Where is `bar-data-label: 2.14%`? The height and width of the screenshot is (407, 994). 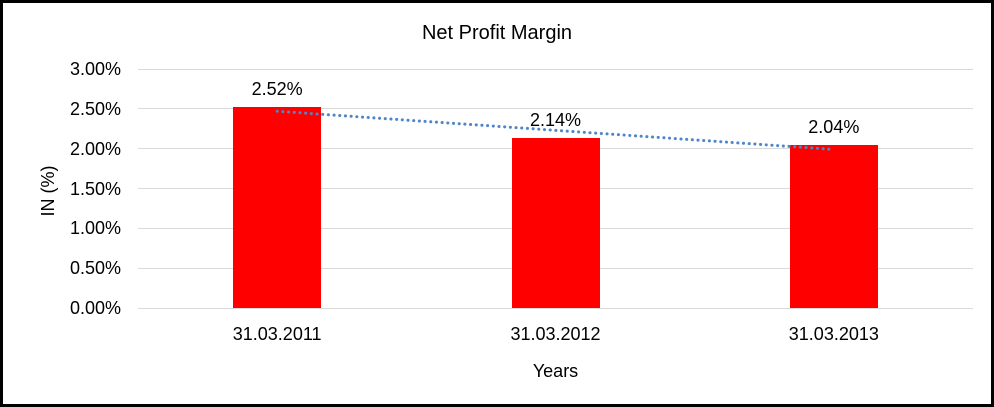
bar-data-label: 2.14% is located at coordinates (555, 119).